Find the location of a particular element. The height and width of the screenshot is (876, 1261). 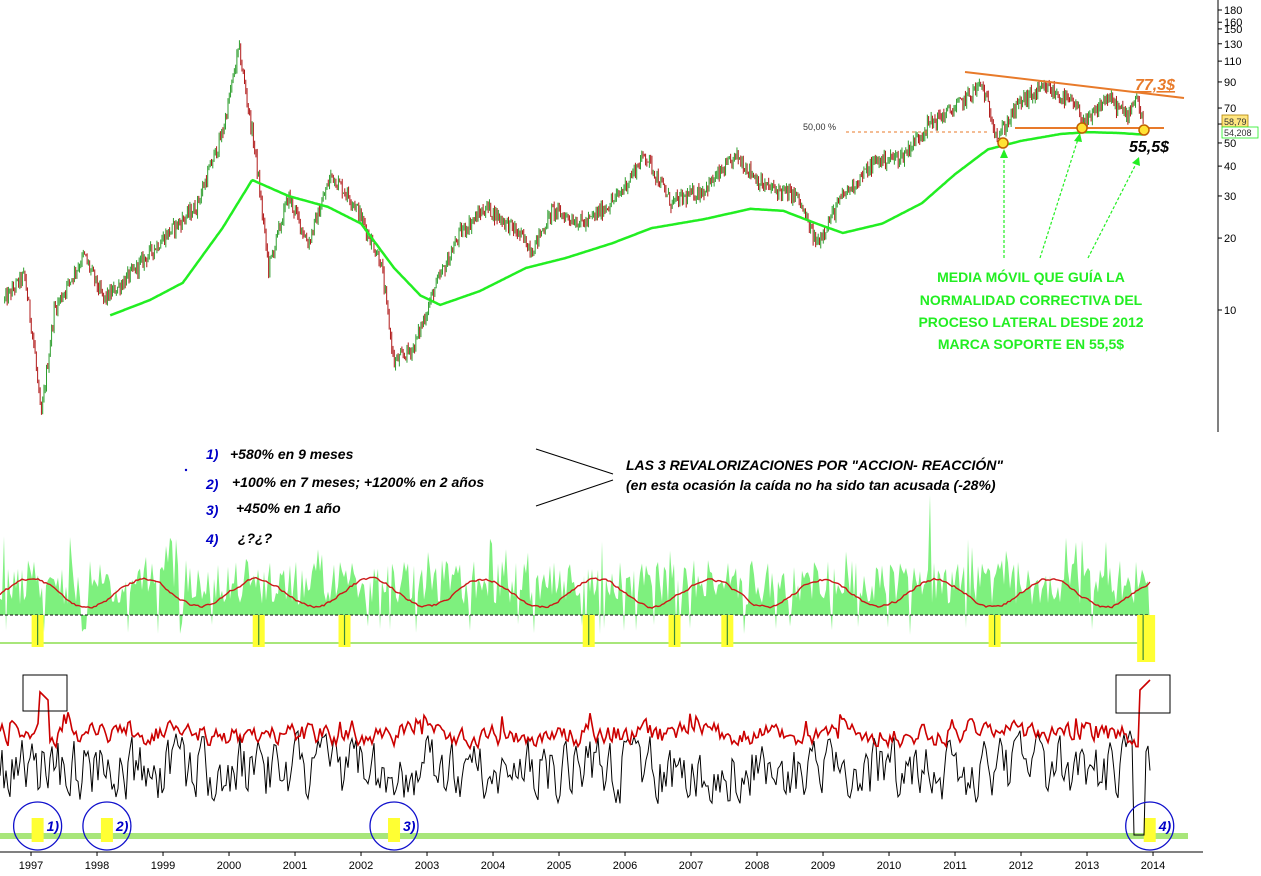

support-label: 55,5$ is located at coordinates (1149, 147).